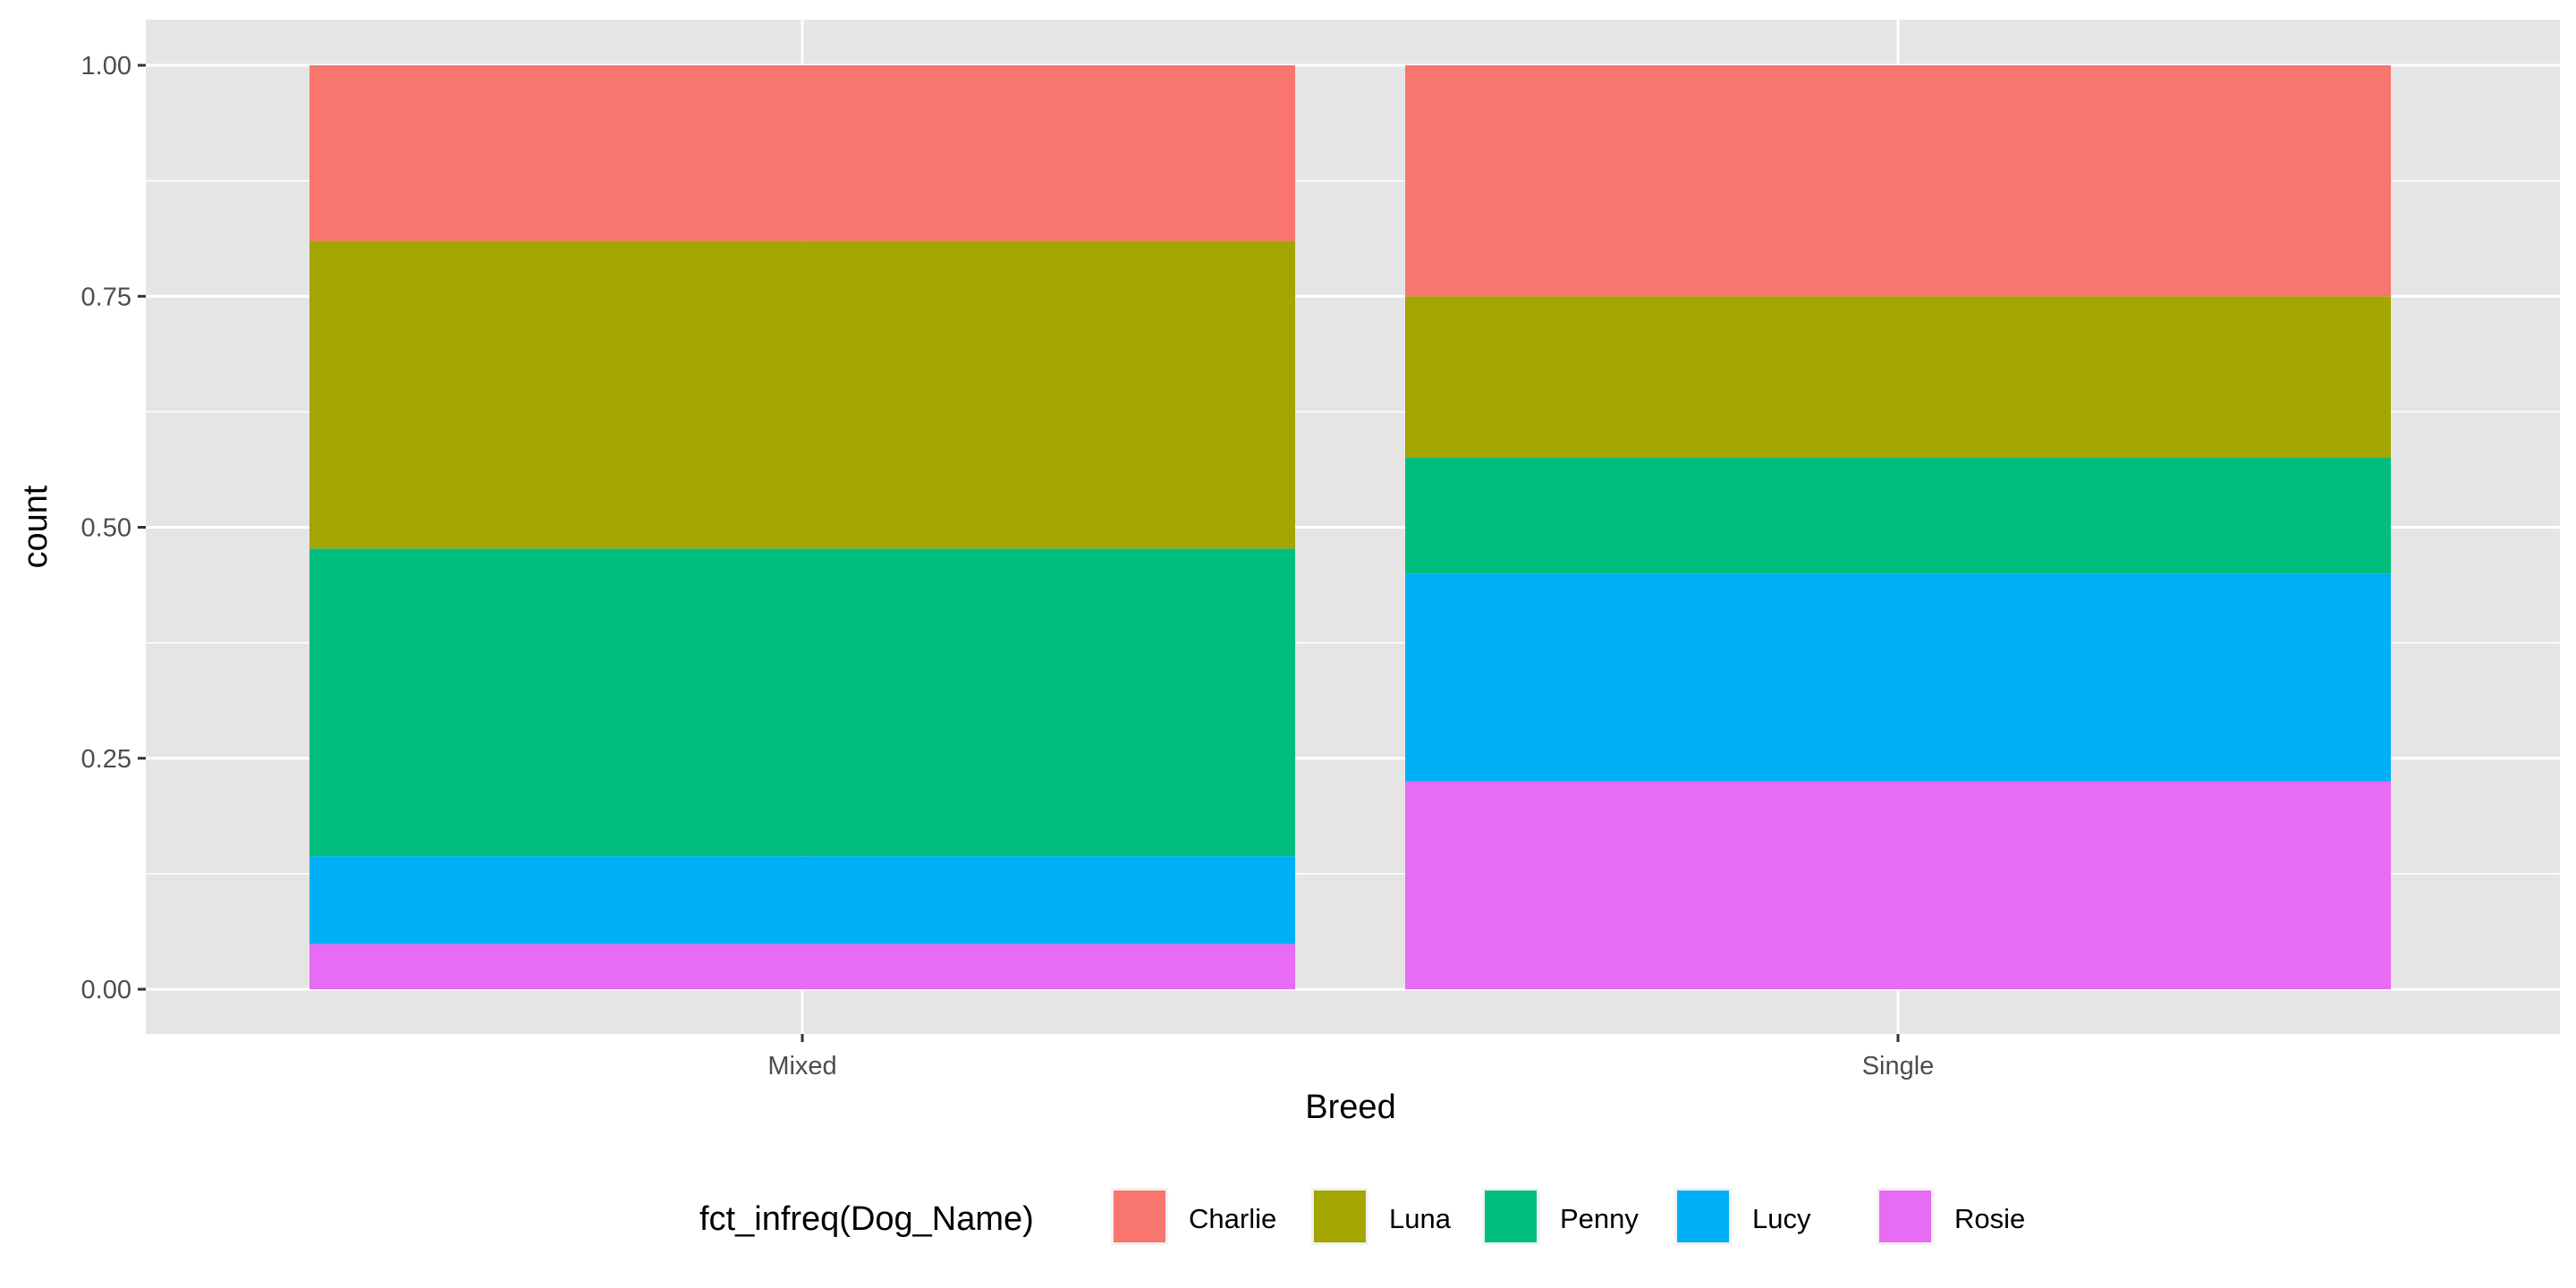  I want to click on bar-mixed-penny, so click(802, 702).